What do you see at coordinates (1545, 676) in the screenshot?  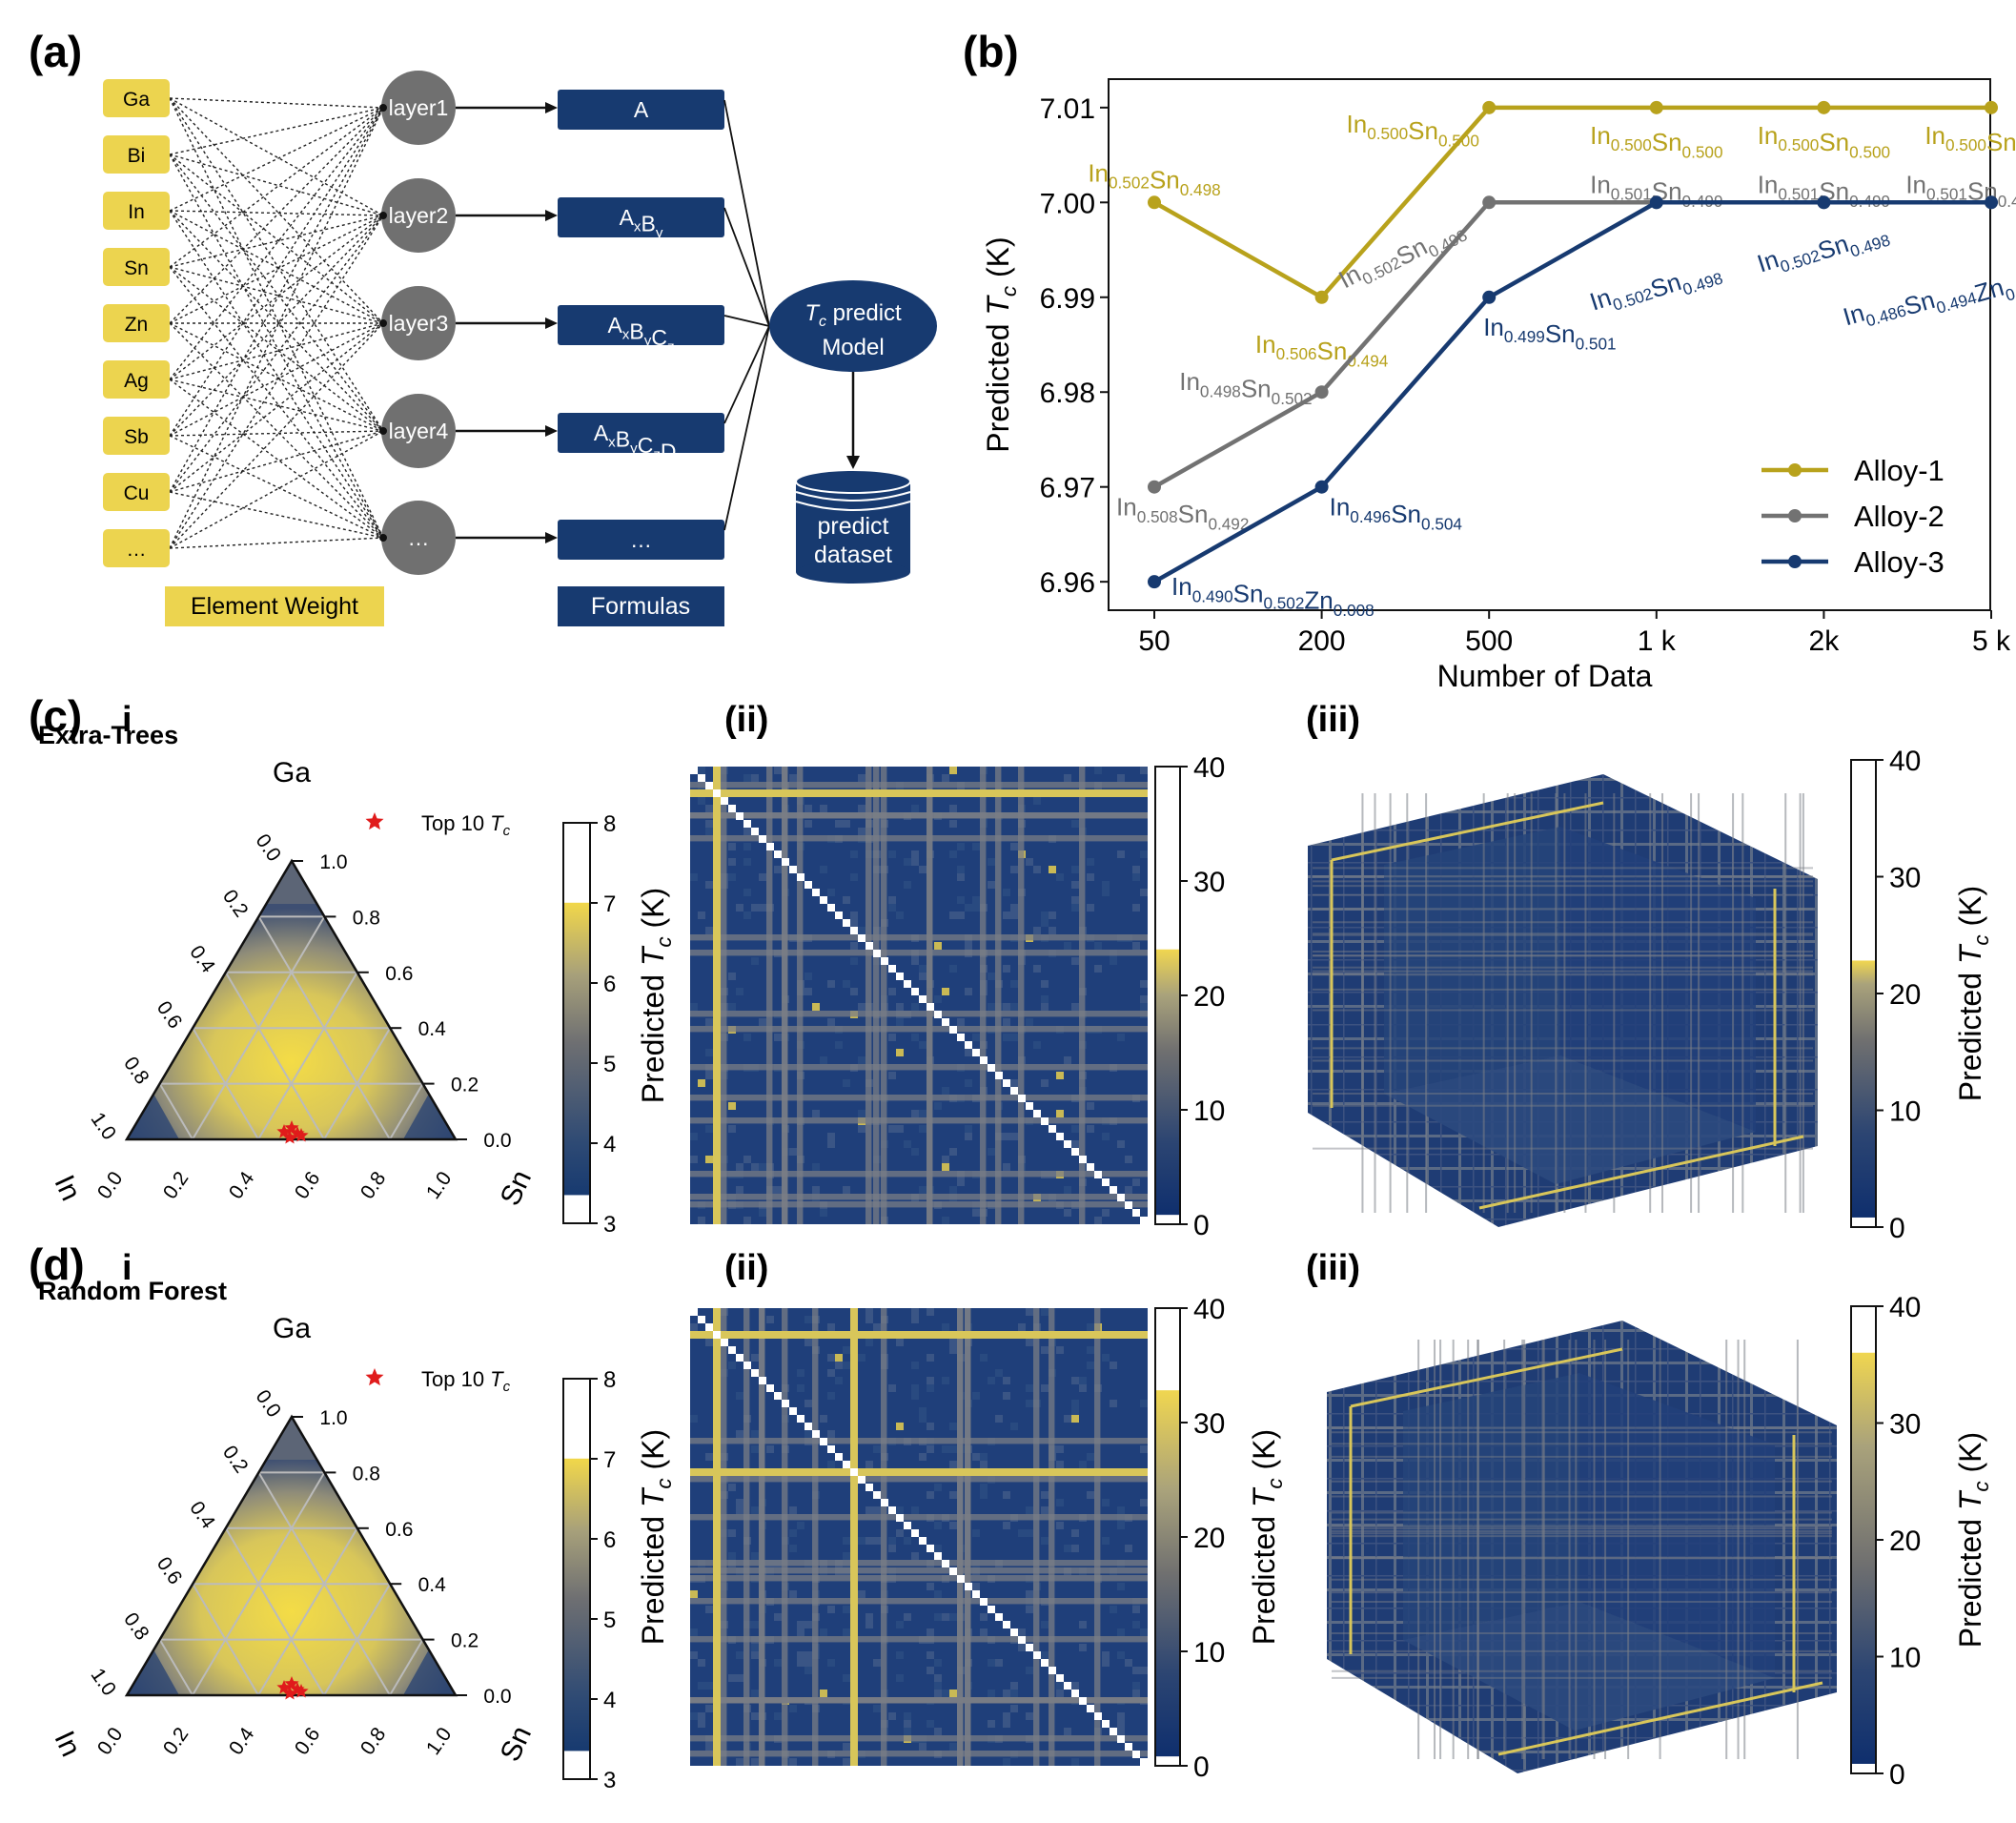 I see `x-axis-label: Number of Data` at bounding box center [1545, 676].